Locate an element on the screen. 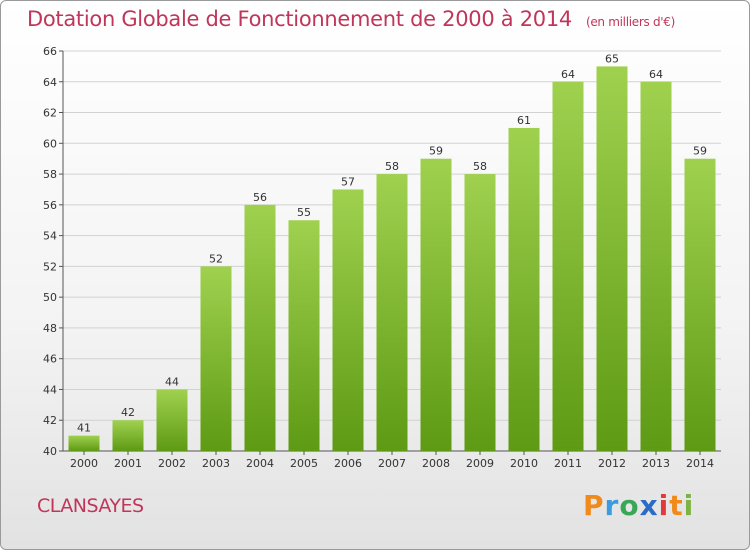 This screenshot has height=550, width=750. x-tick-label: 2009 is located at coordinates (480, 463).